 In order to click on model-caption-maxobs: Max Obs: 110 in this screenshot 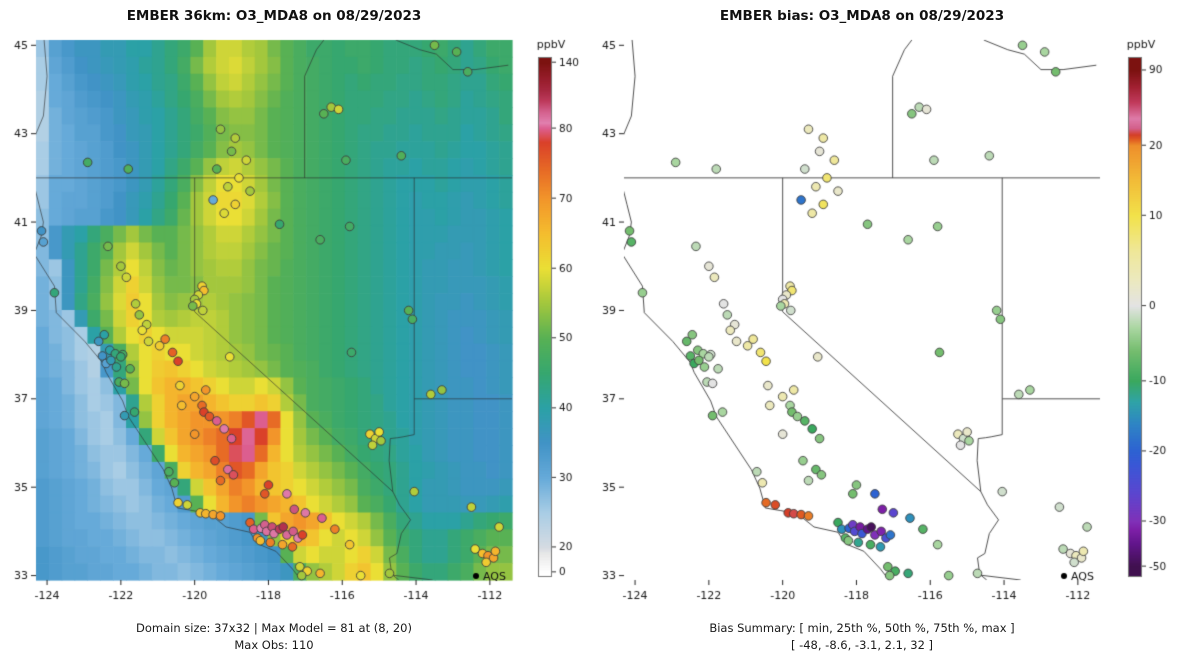, I will do `click(274, 645)`.